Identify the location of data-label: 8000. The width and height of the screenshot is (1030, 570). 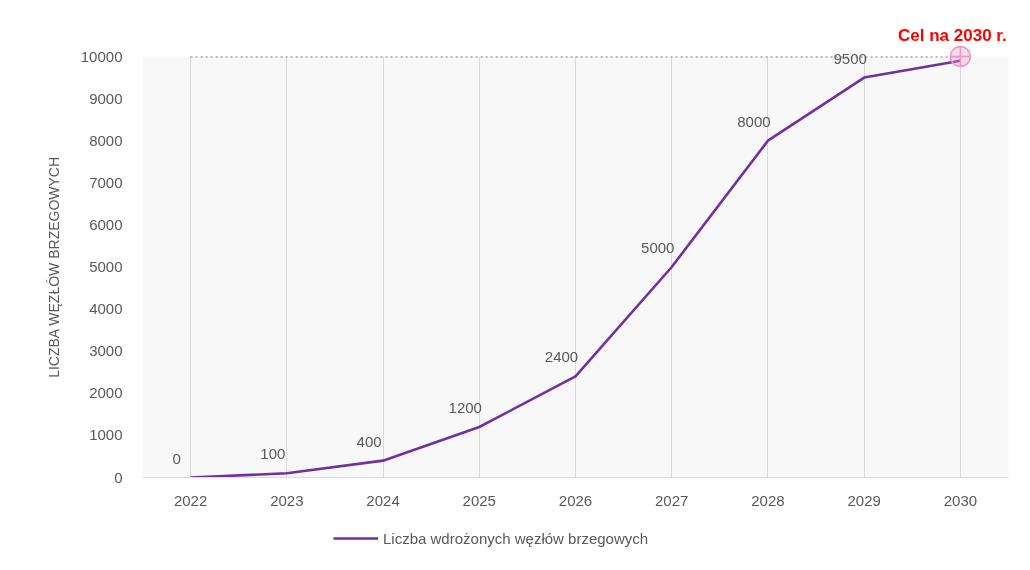
(754, 121).